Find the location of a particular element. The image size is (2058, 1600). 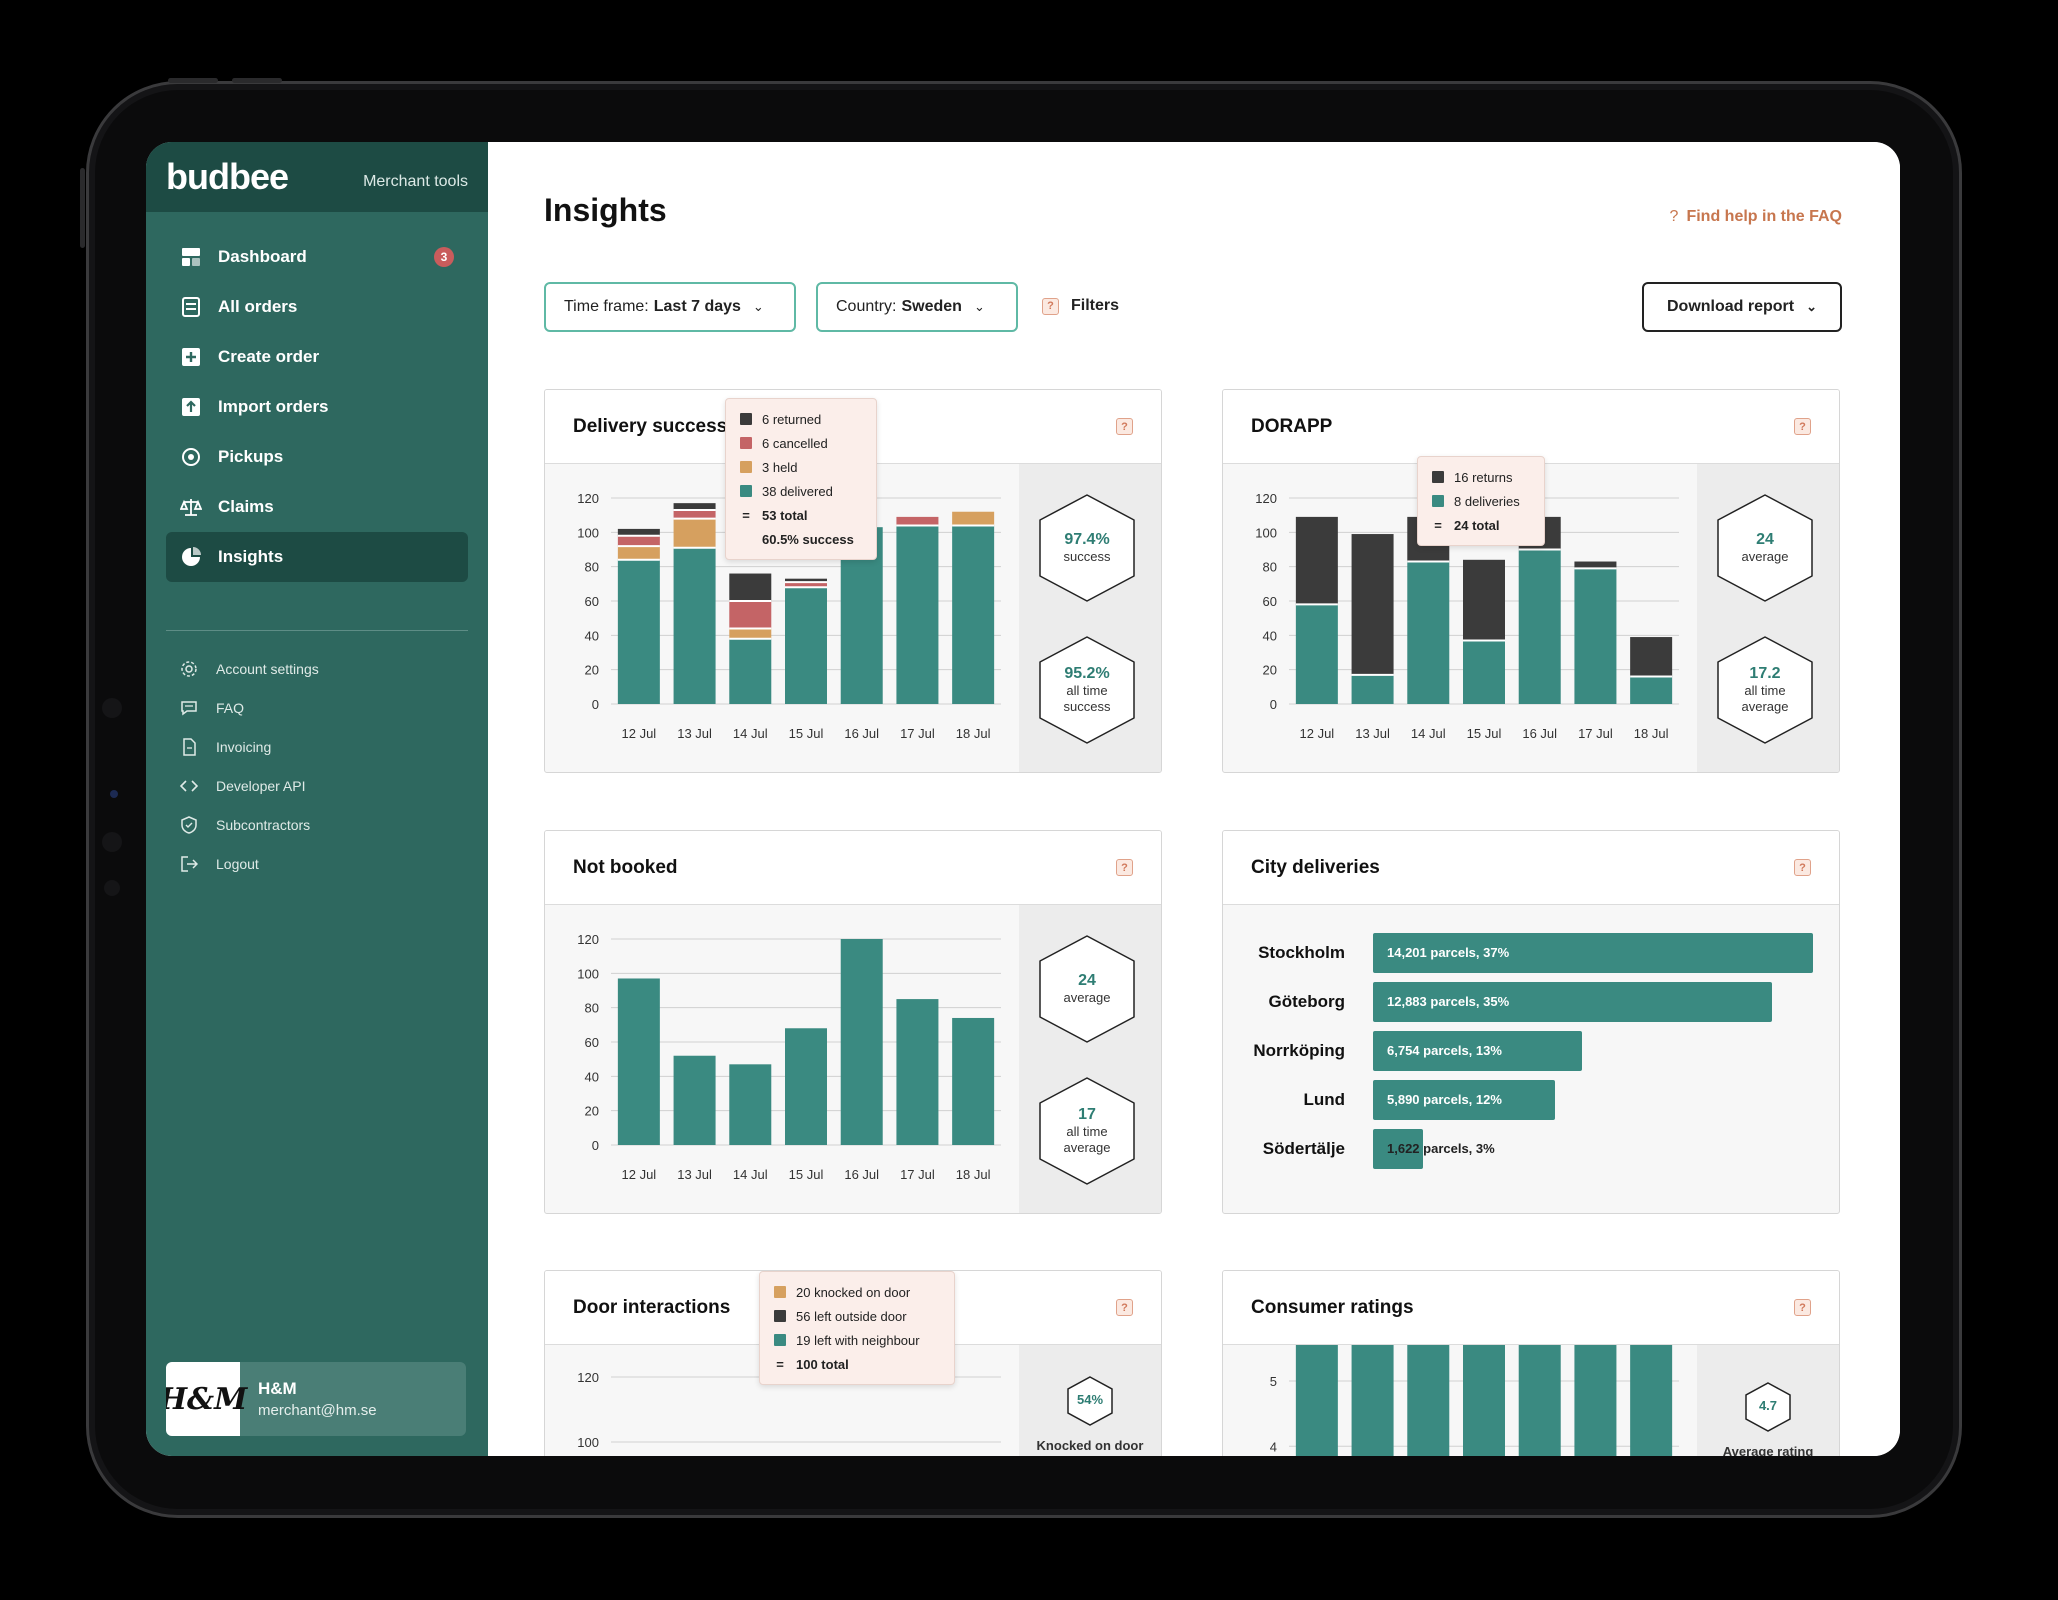

page-title: Insights is located at coordinates (605, 210).